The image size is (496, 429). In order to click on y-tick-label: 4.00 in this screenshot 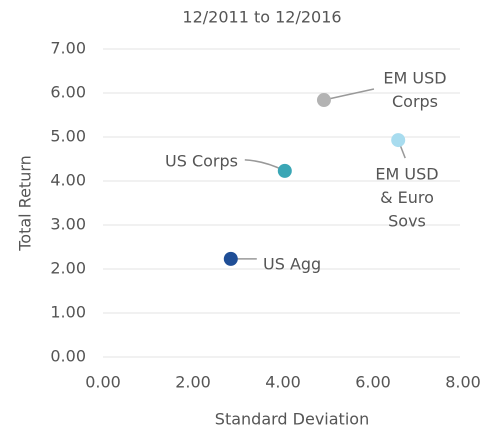, I will do `click(68, 180)`.